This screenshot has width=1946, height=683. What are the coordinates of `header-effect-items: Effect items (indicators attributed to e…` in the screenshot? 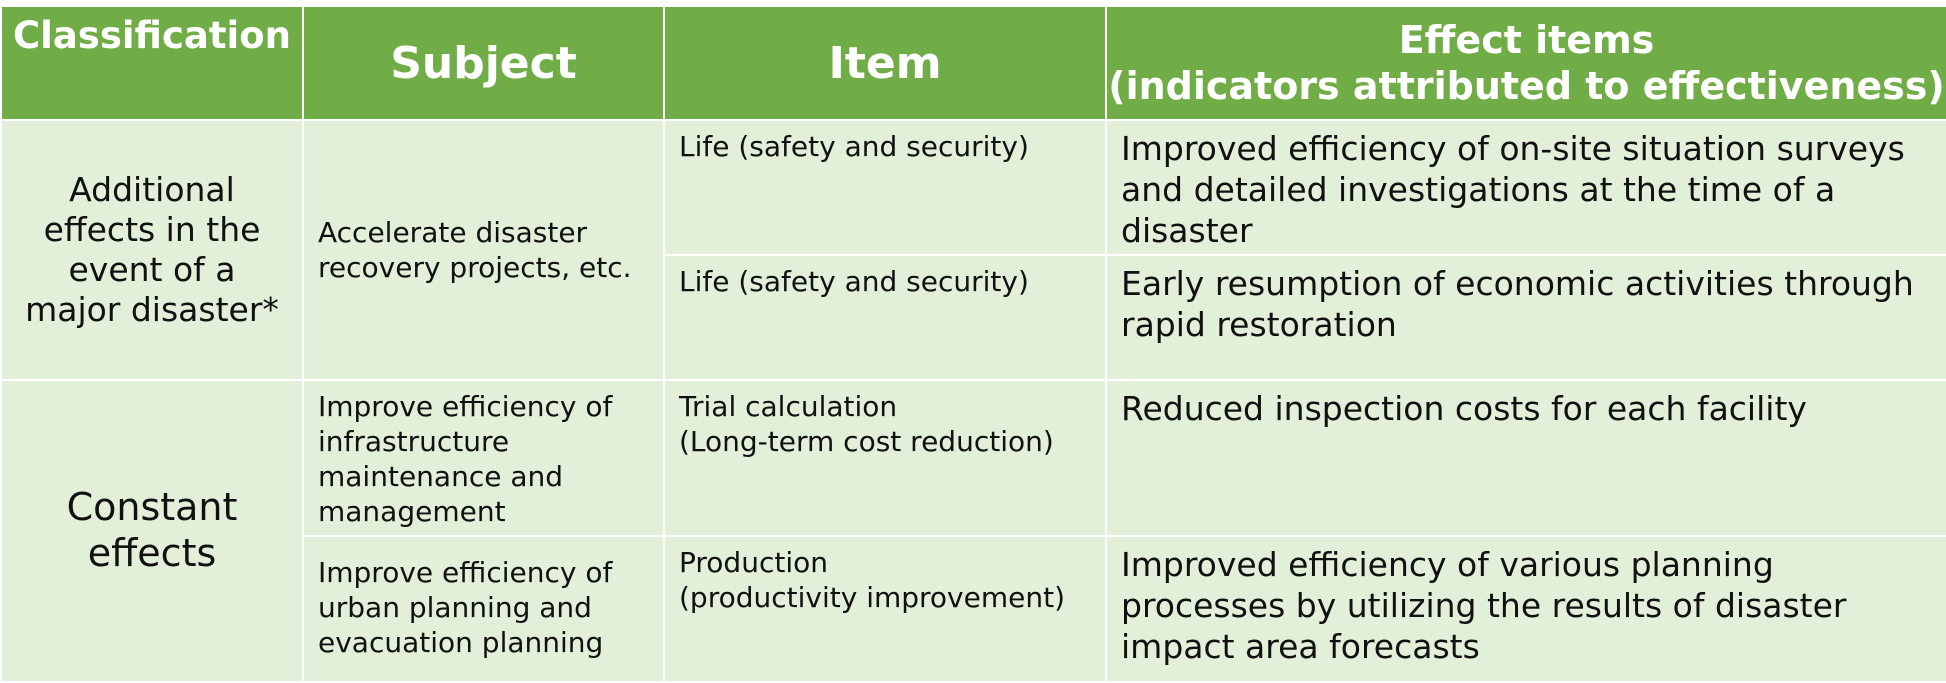 It's located at (1525, 63).